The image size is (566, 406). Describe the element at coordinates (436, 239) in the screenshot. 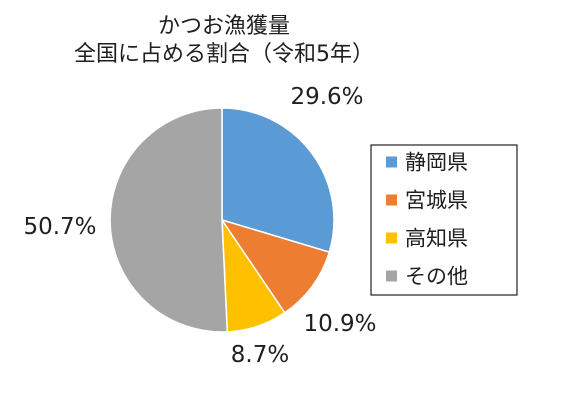

I see `legend-label-3: 高知県` at that location.